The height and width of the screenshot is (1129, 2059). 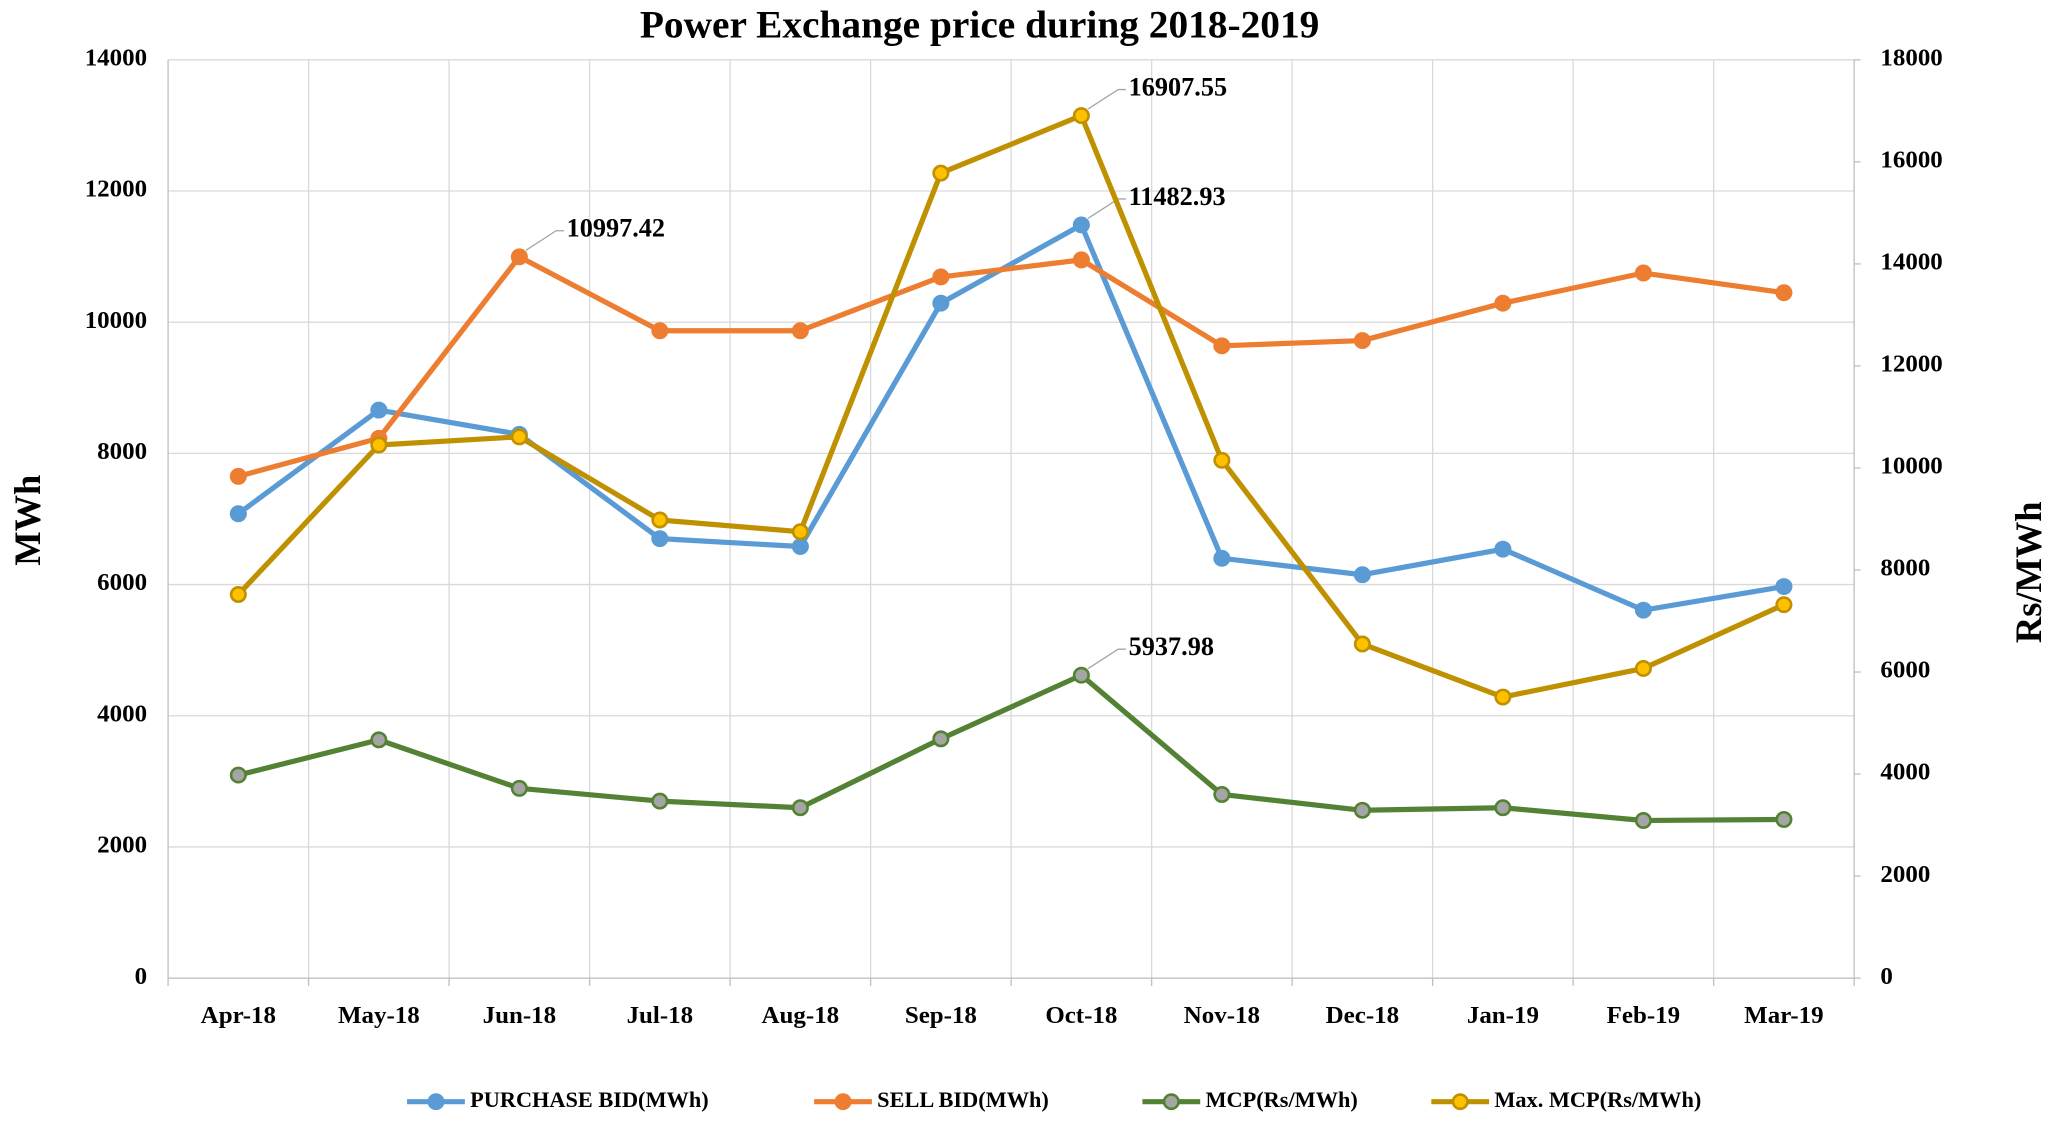 What do you see at coordinates (1905, 772) in the screenshot?
I see `y2-tick-label: 4000` at bounding box center [1905, 772].